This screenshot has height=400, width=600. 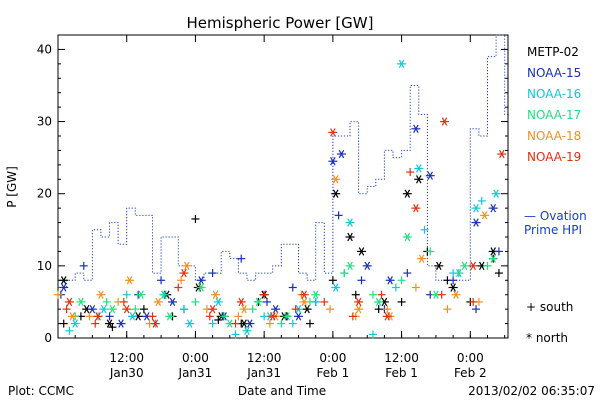 What do you see at coordinates (44, 194) in the screenshot?
I see `y-tick-label: 20` at bounding box center [44, 194].